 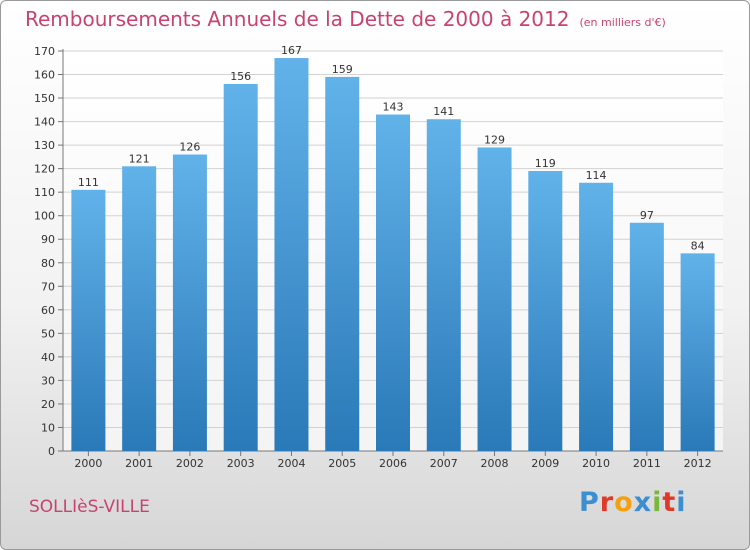 What do you see at coordinates (48, 239) in the screenshot?
I see `y-tick-label: 90` at bounding box center [48, 239].